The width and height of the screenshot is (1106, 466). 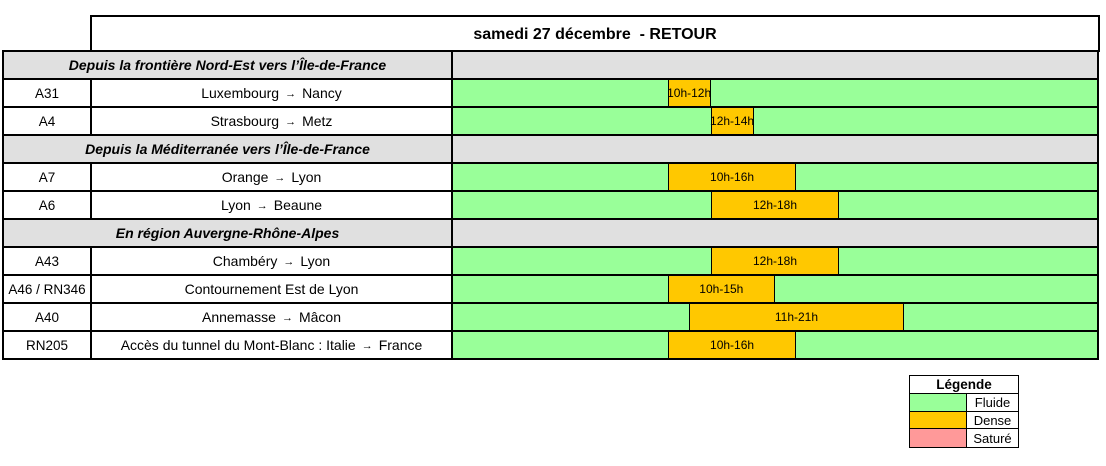 What do you see at coordinates (245, 177) in the screenshot?
I see `route-from: Orange` at bounding box center [245, 177].